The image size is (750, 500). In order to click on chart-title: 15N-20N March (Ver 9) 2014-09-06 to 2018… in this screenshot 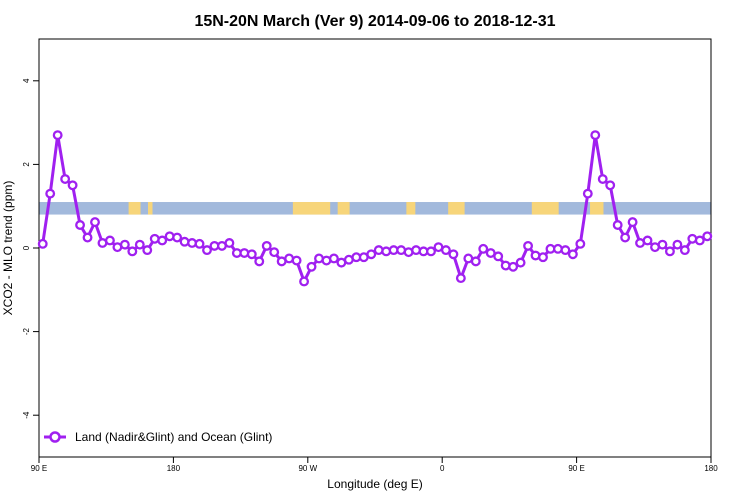, I will do `click(374, 21)`.